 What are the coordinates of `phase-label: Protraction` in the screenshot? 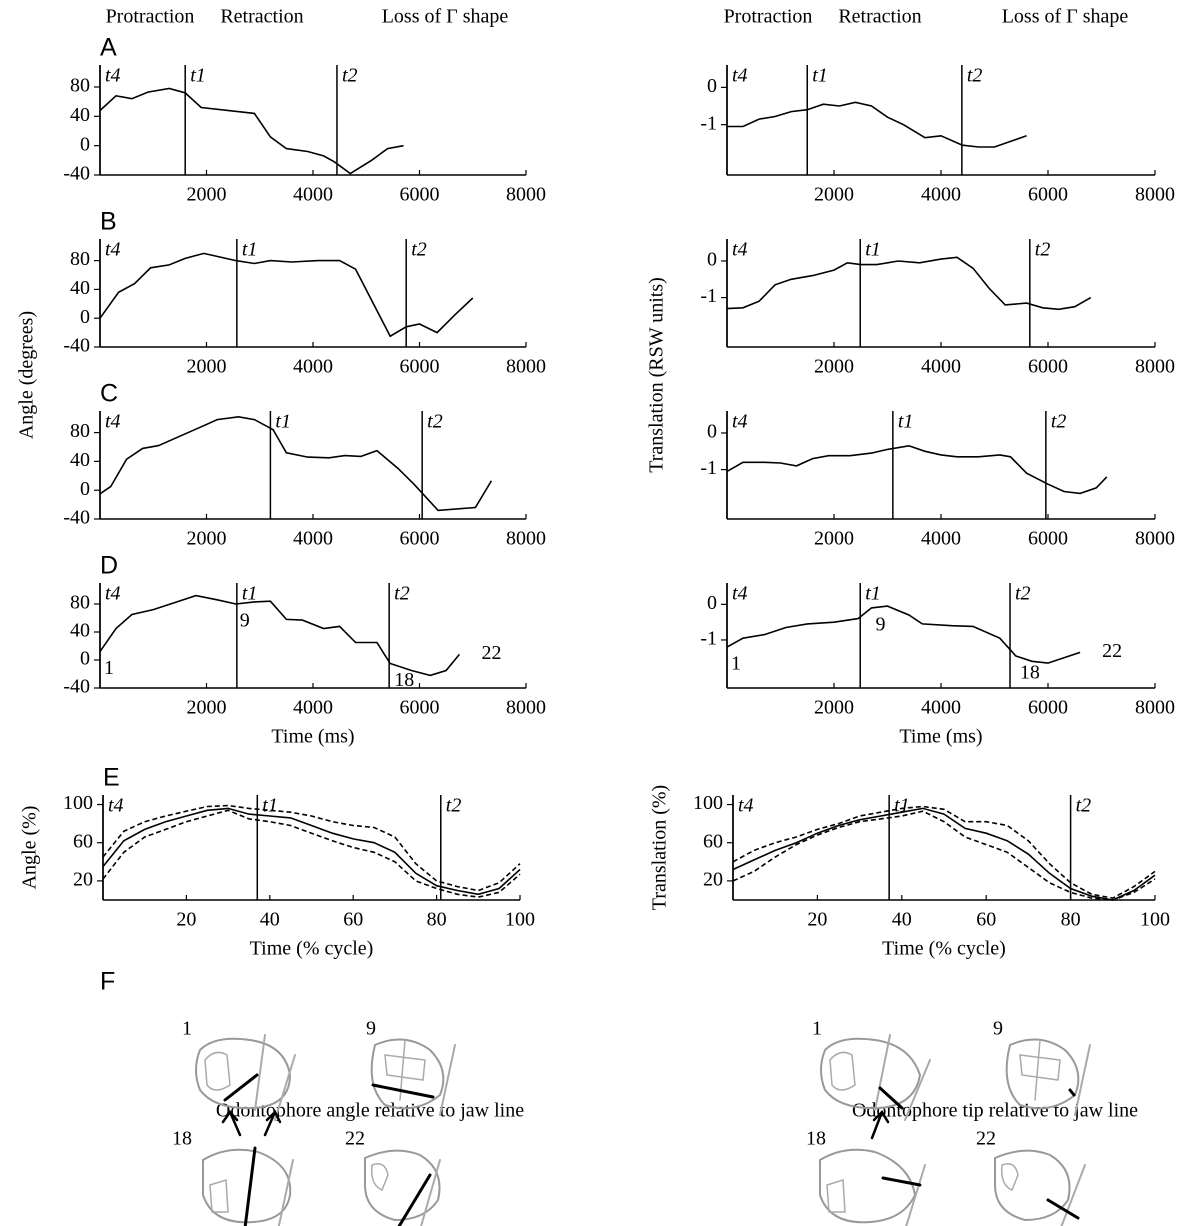 It's located at (768, 17).